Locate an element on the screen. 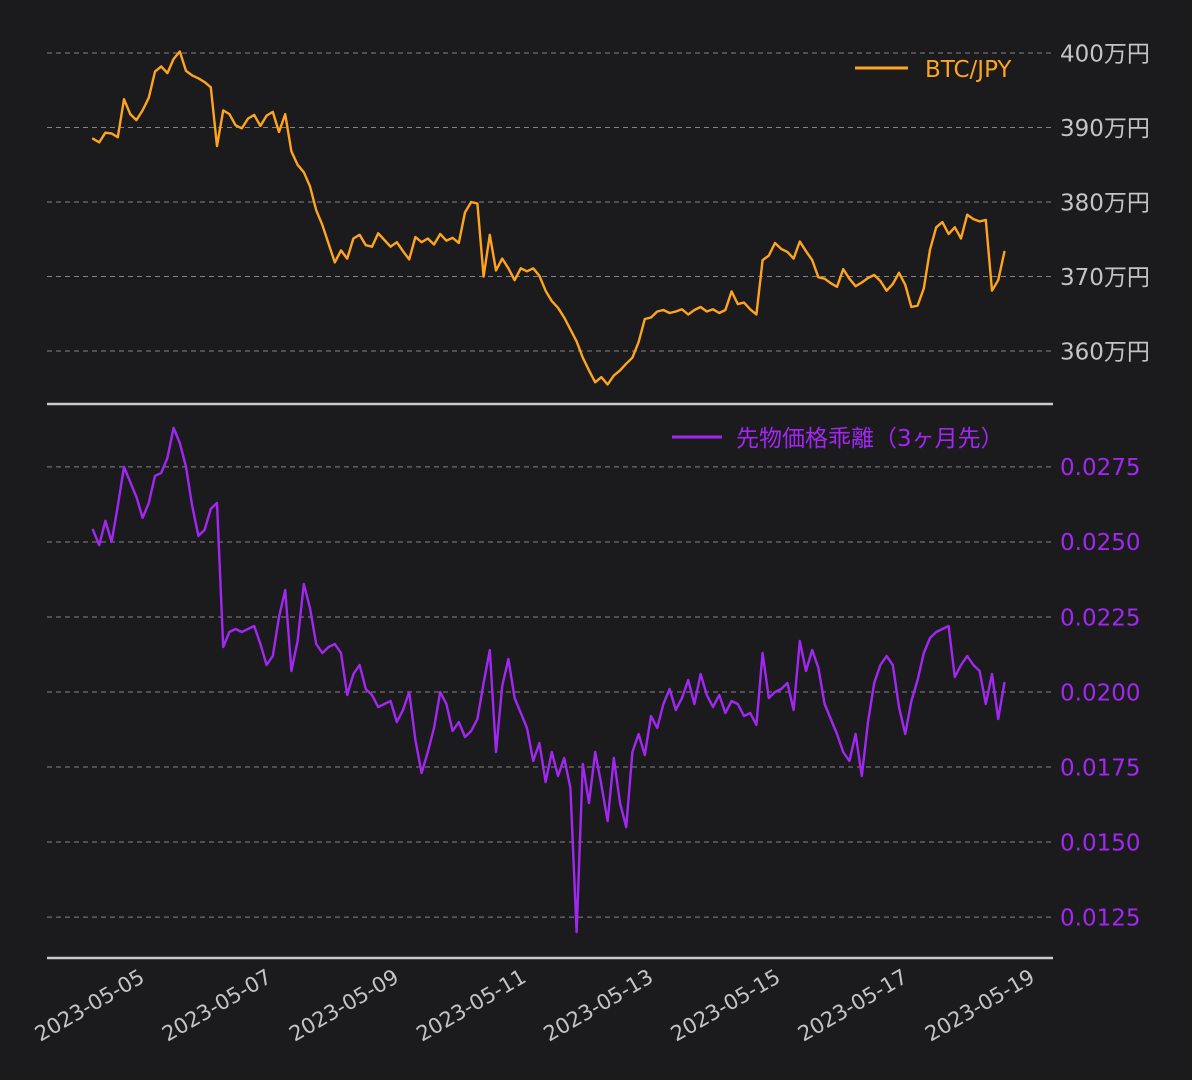 The width and height of the screenshot is (1192, 1080). btc-jpy-ytick-label: 370万円 is located at coordinates (1105, 278).